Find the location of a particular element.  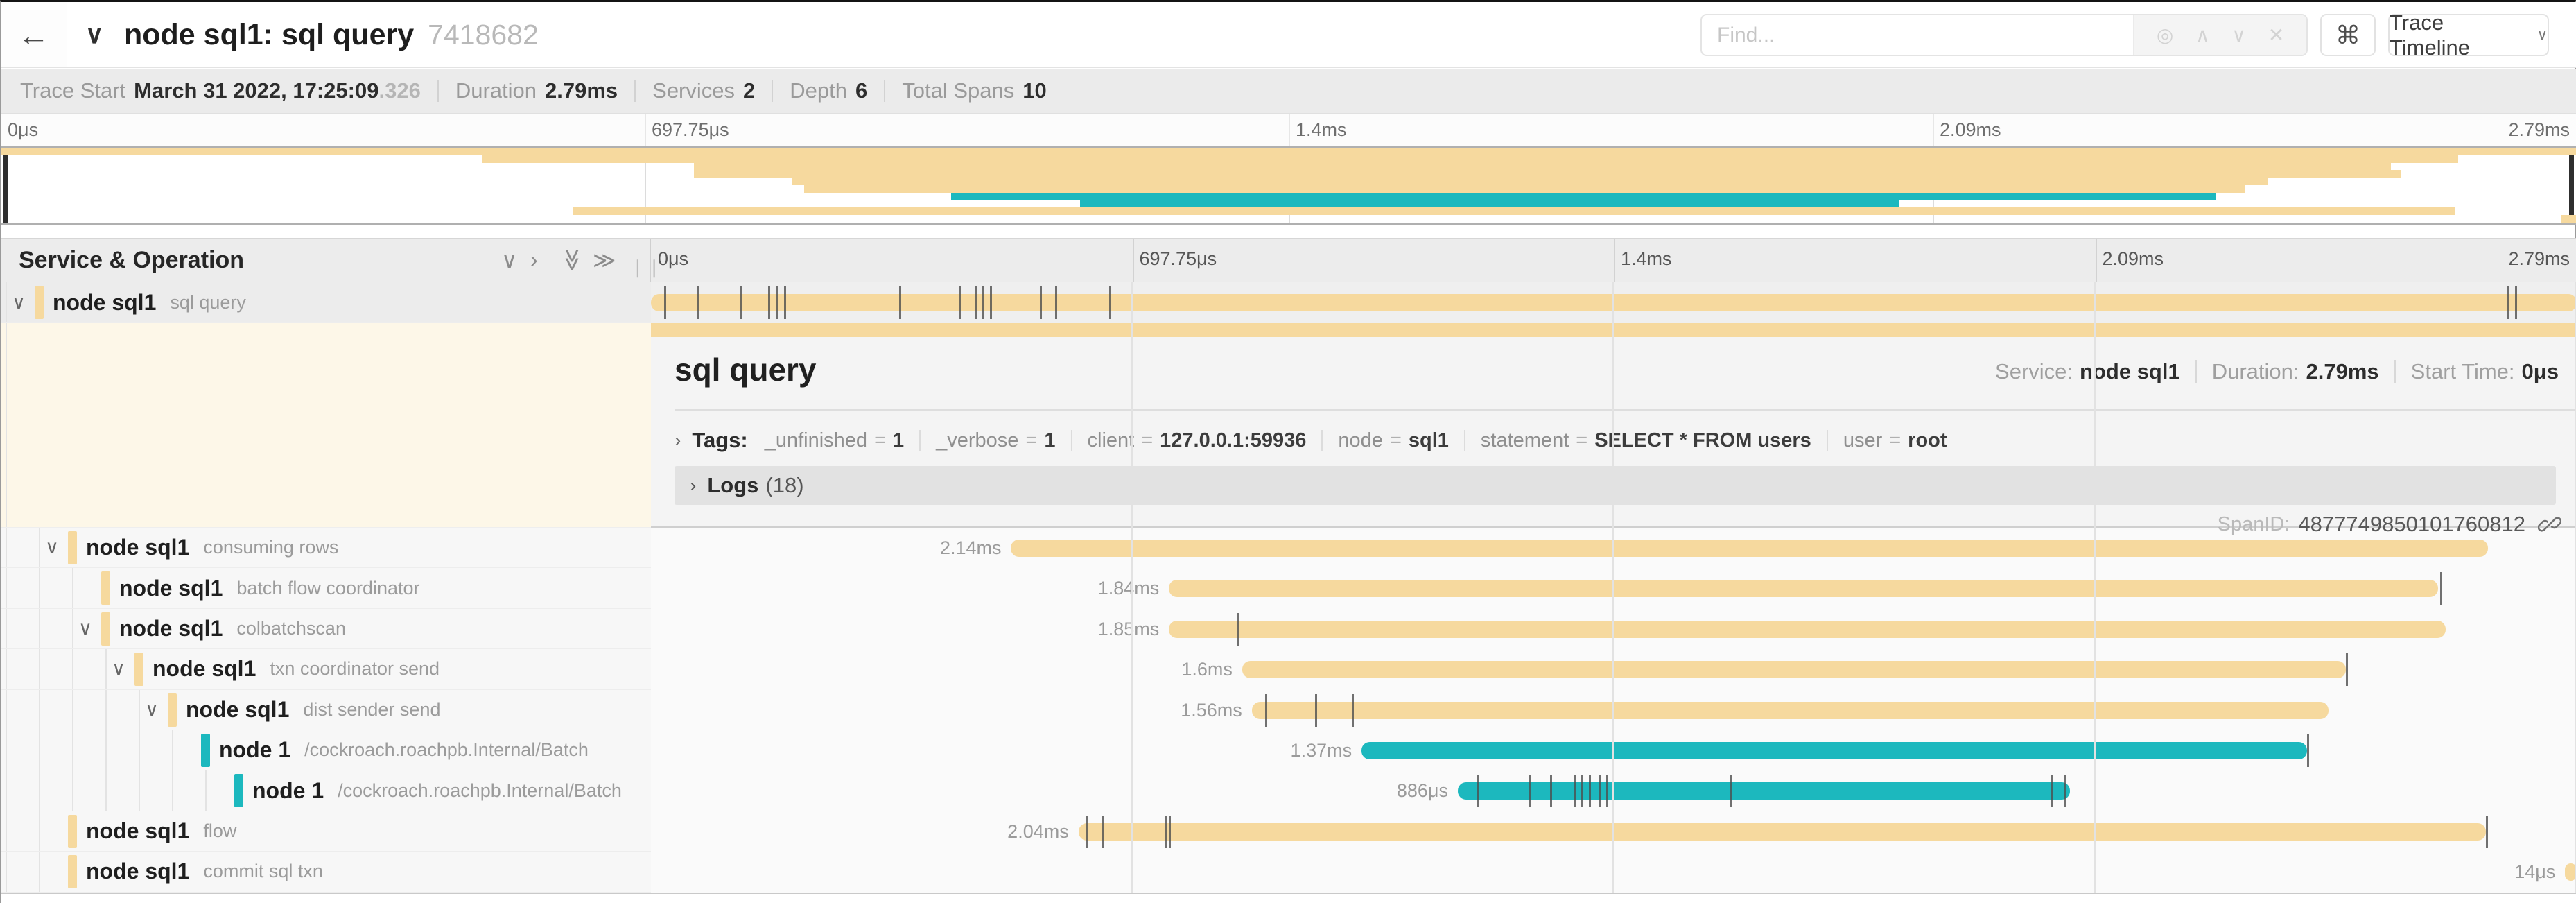

tag-key: statement is located at coordinates (1524, 440).